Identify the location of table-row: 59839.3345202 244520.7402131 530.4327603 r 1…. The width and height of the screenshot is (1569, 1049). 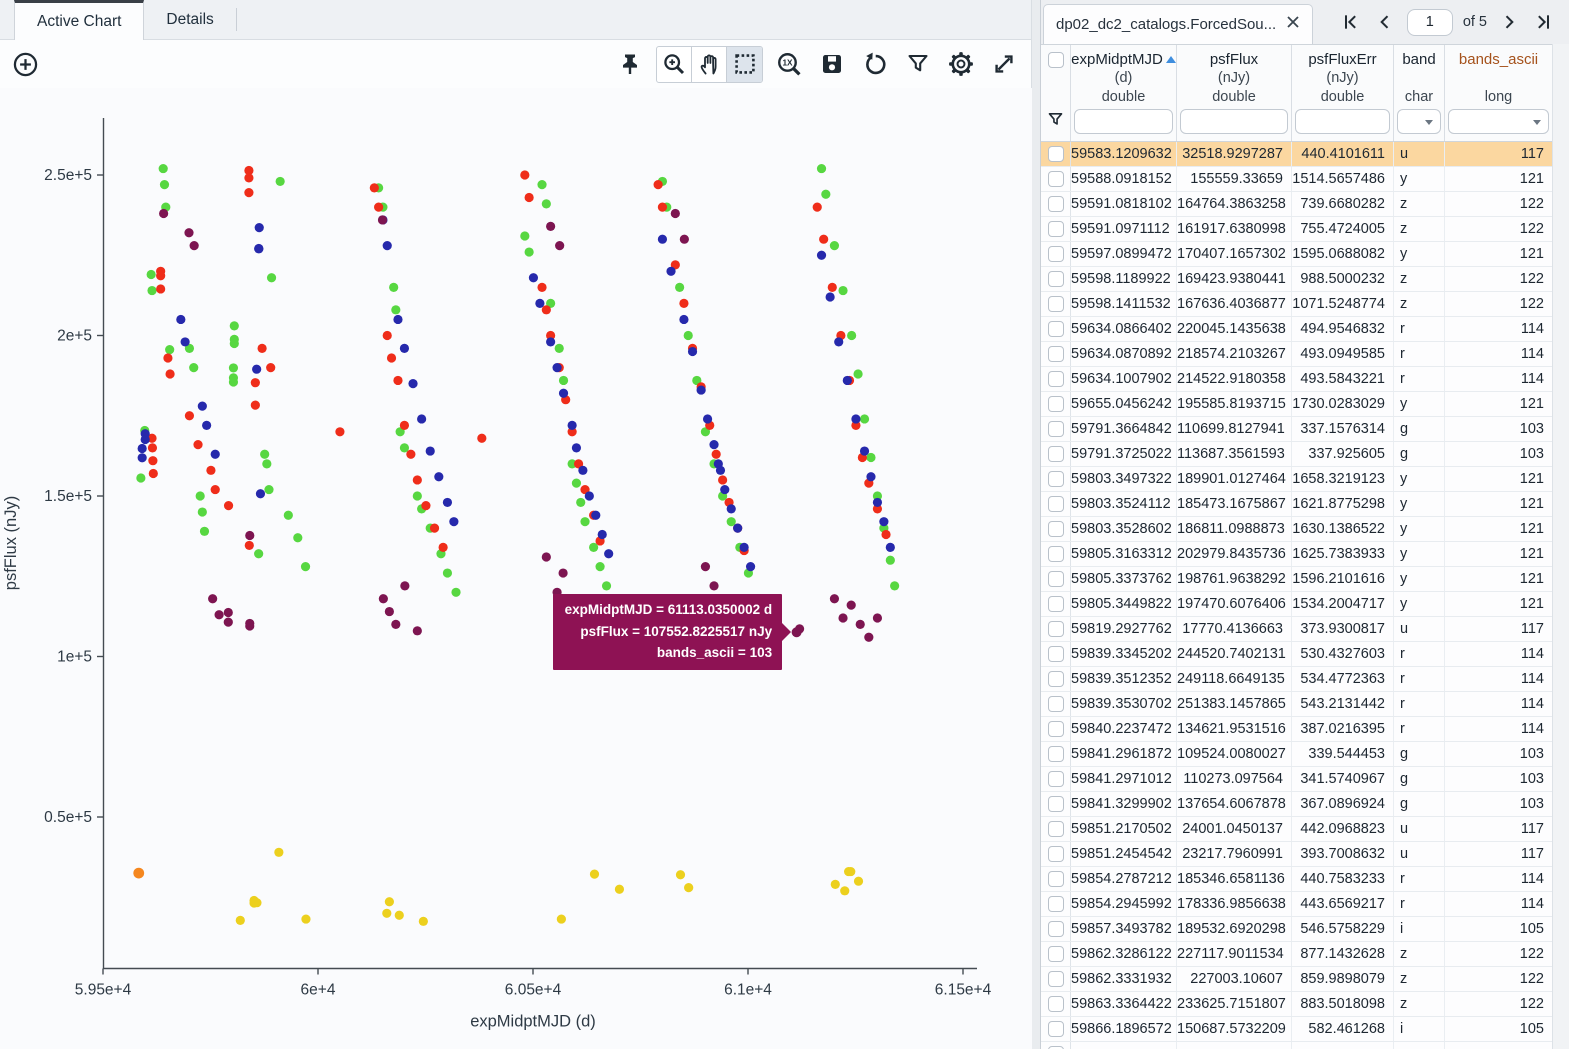
(1305, 654).